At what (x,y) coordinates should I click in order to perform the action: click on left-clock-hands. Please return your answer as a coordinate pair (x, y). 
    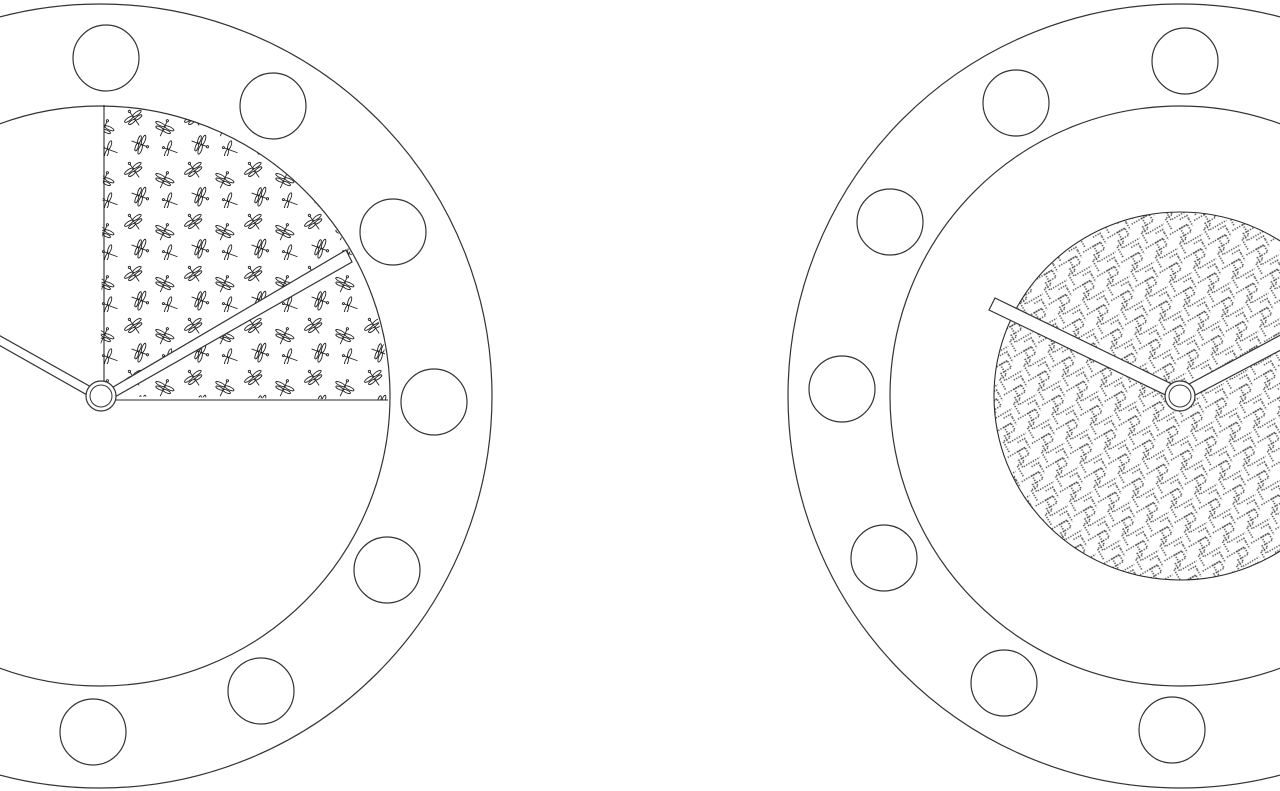
    Looking at the image, I should click on (176, 330).